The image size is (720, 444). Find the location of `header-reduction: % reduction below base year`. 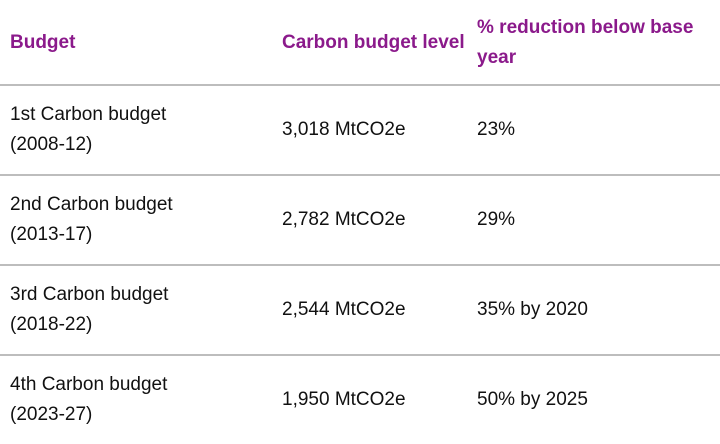

header-reduction: % reduction below base year is located at coordinates (585, 42).